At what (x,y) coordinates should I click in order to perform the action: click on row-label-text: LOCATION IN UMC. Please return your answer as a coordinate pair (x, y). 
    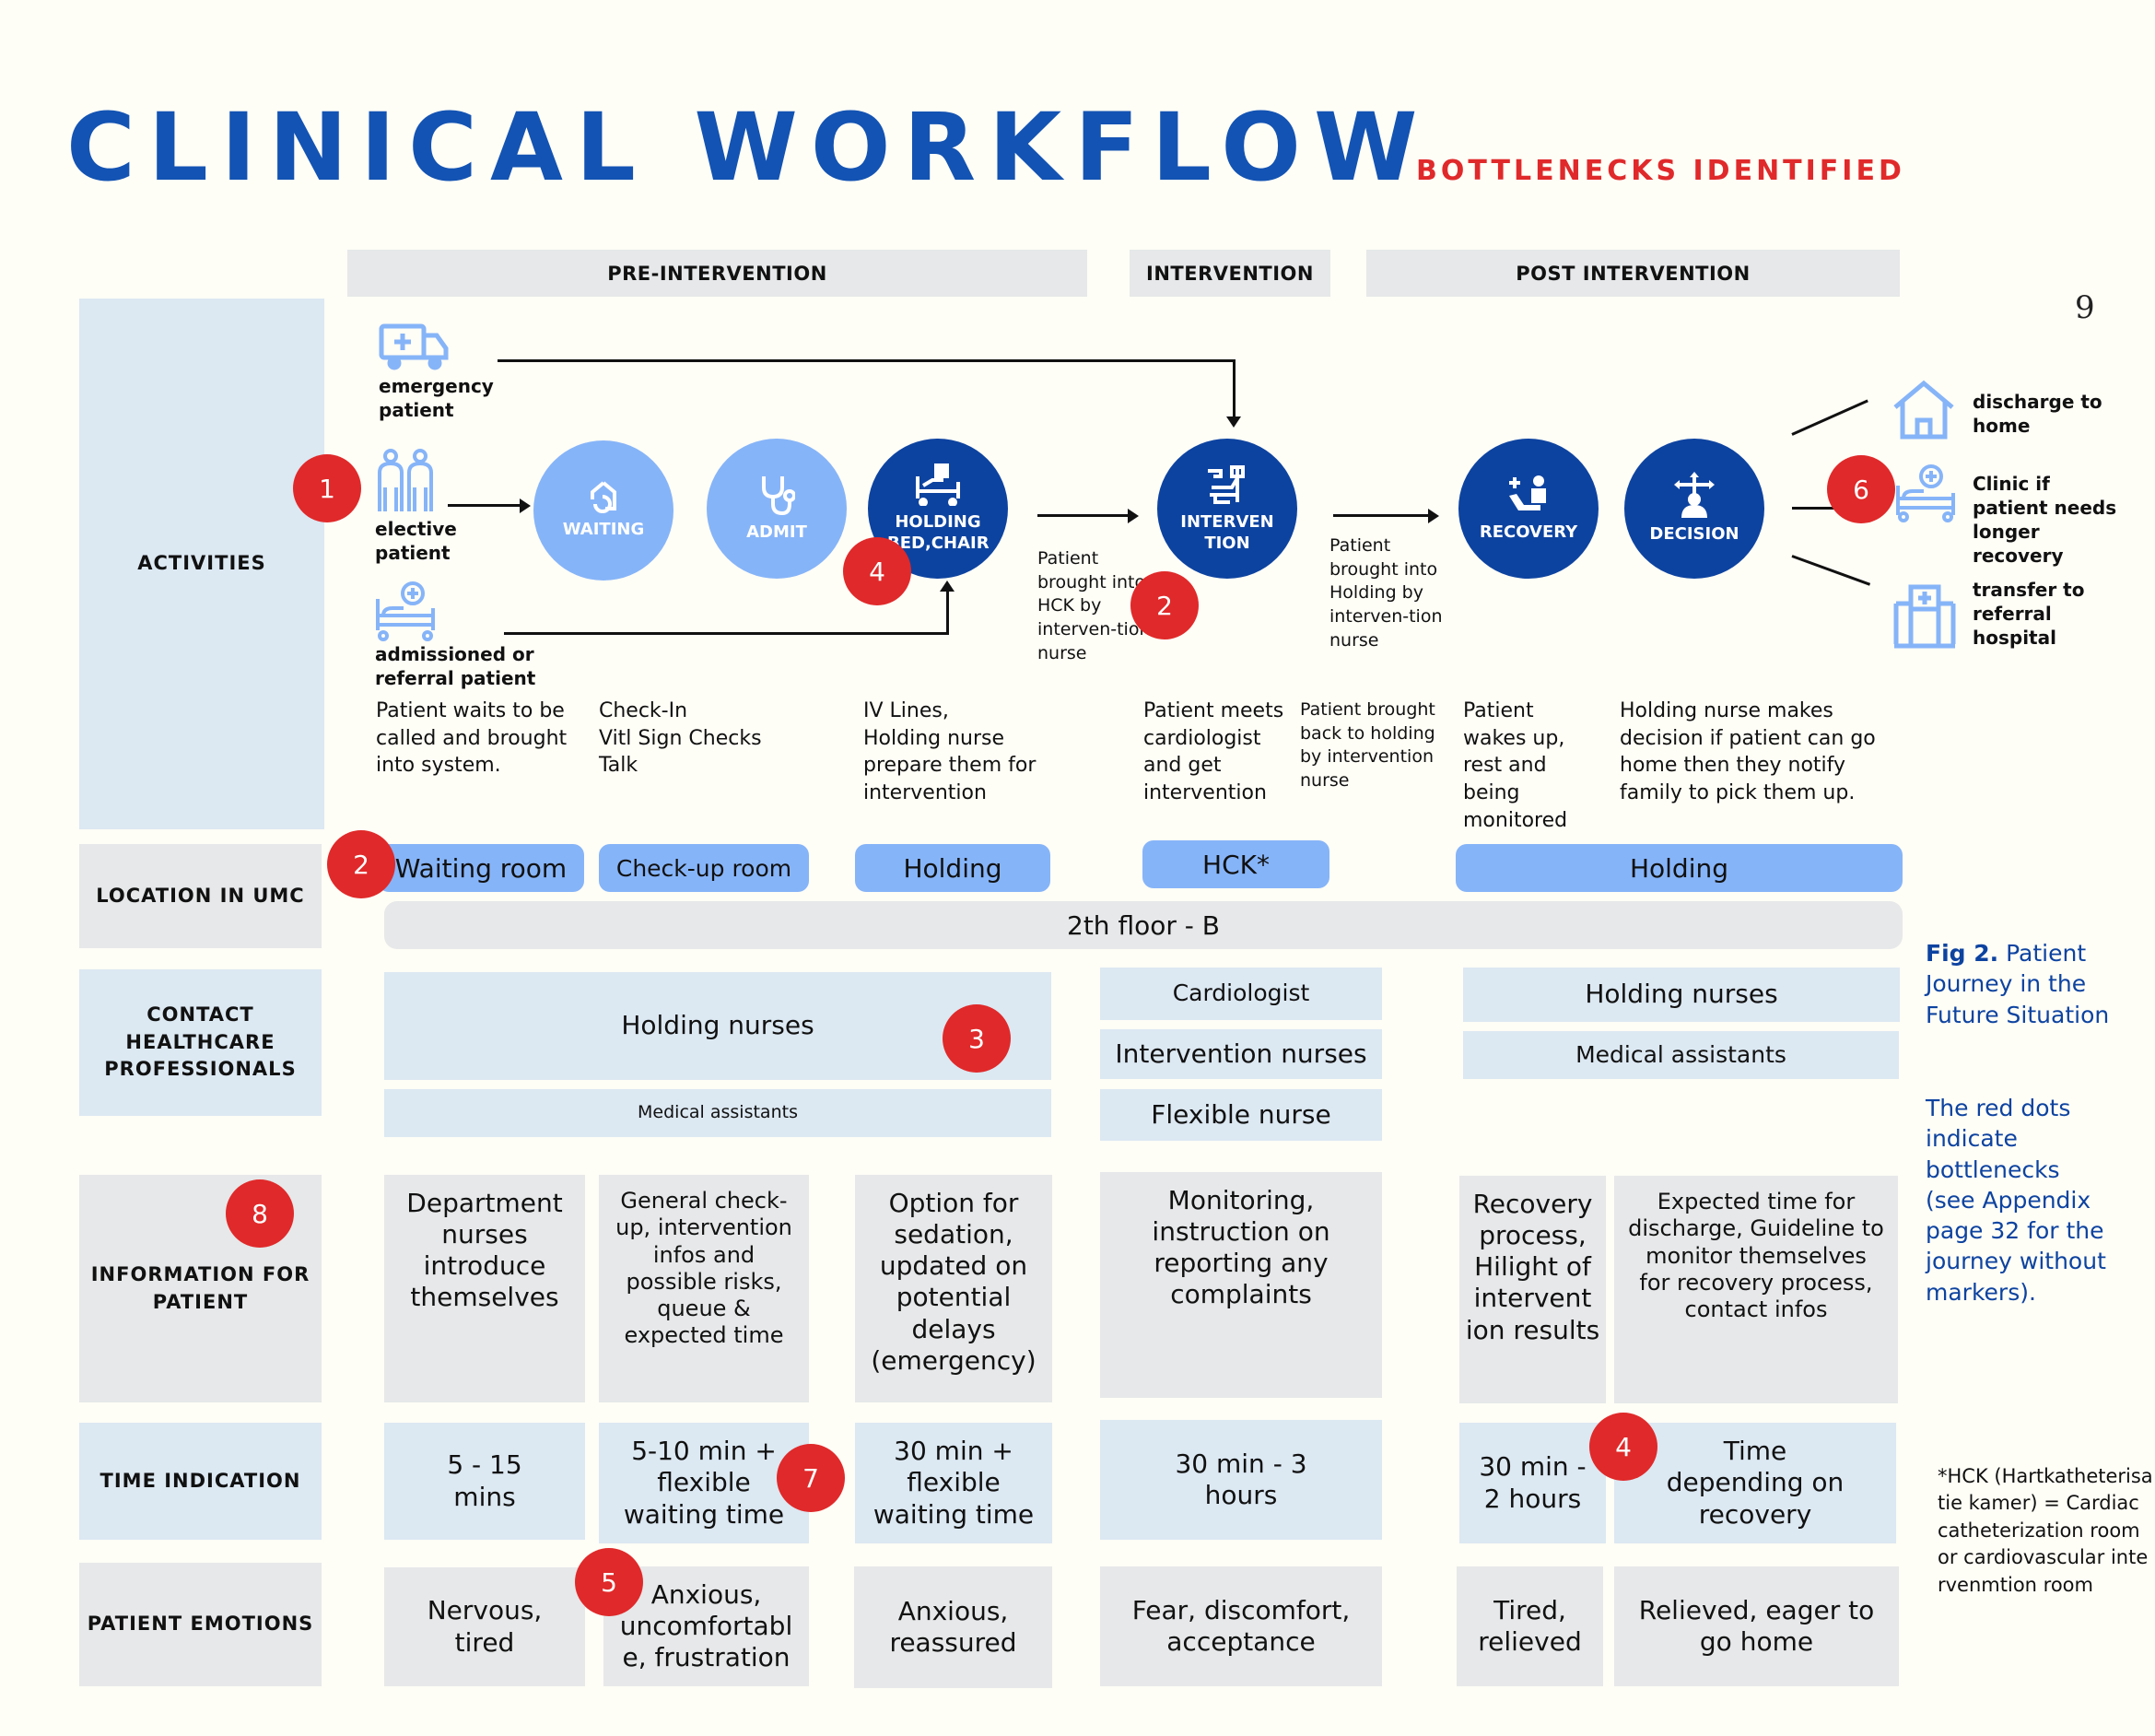
    Looking at the image, I should click on (200, 895).